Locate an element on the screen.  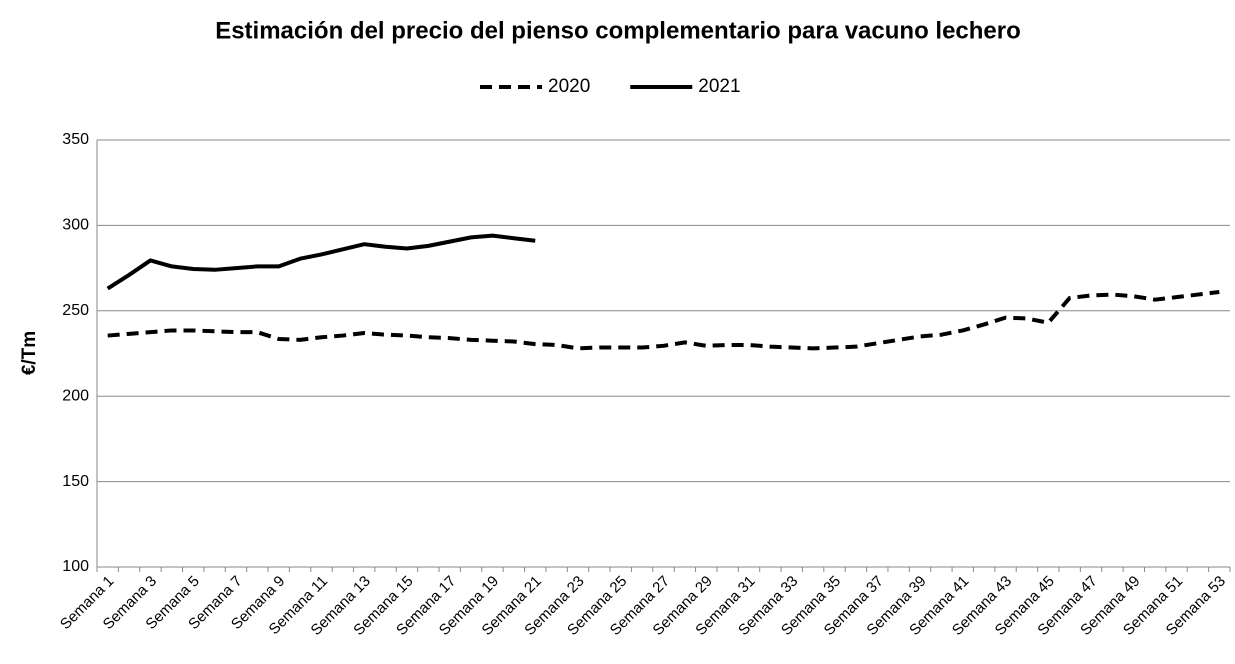
legend-label: 2021 is located at coordinates (719, 86).